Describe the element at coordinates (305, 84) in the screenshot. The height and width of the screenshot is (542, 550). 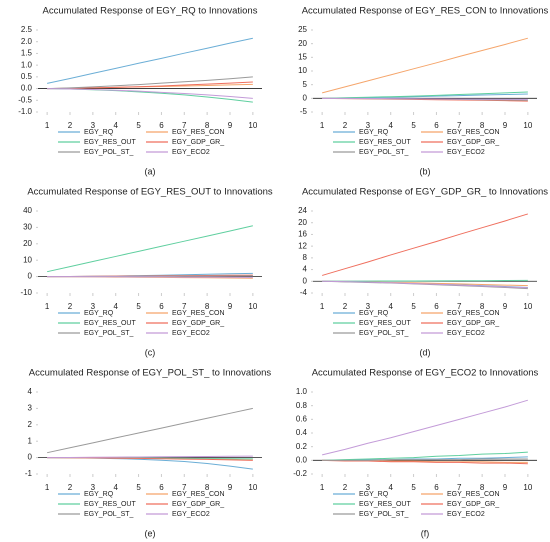
I see `y-tick-label: 5` at that location.